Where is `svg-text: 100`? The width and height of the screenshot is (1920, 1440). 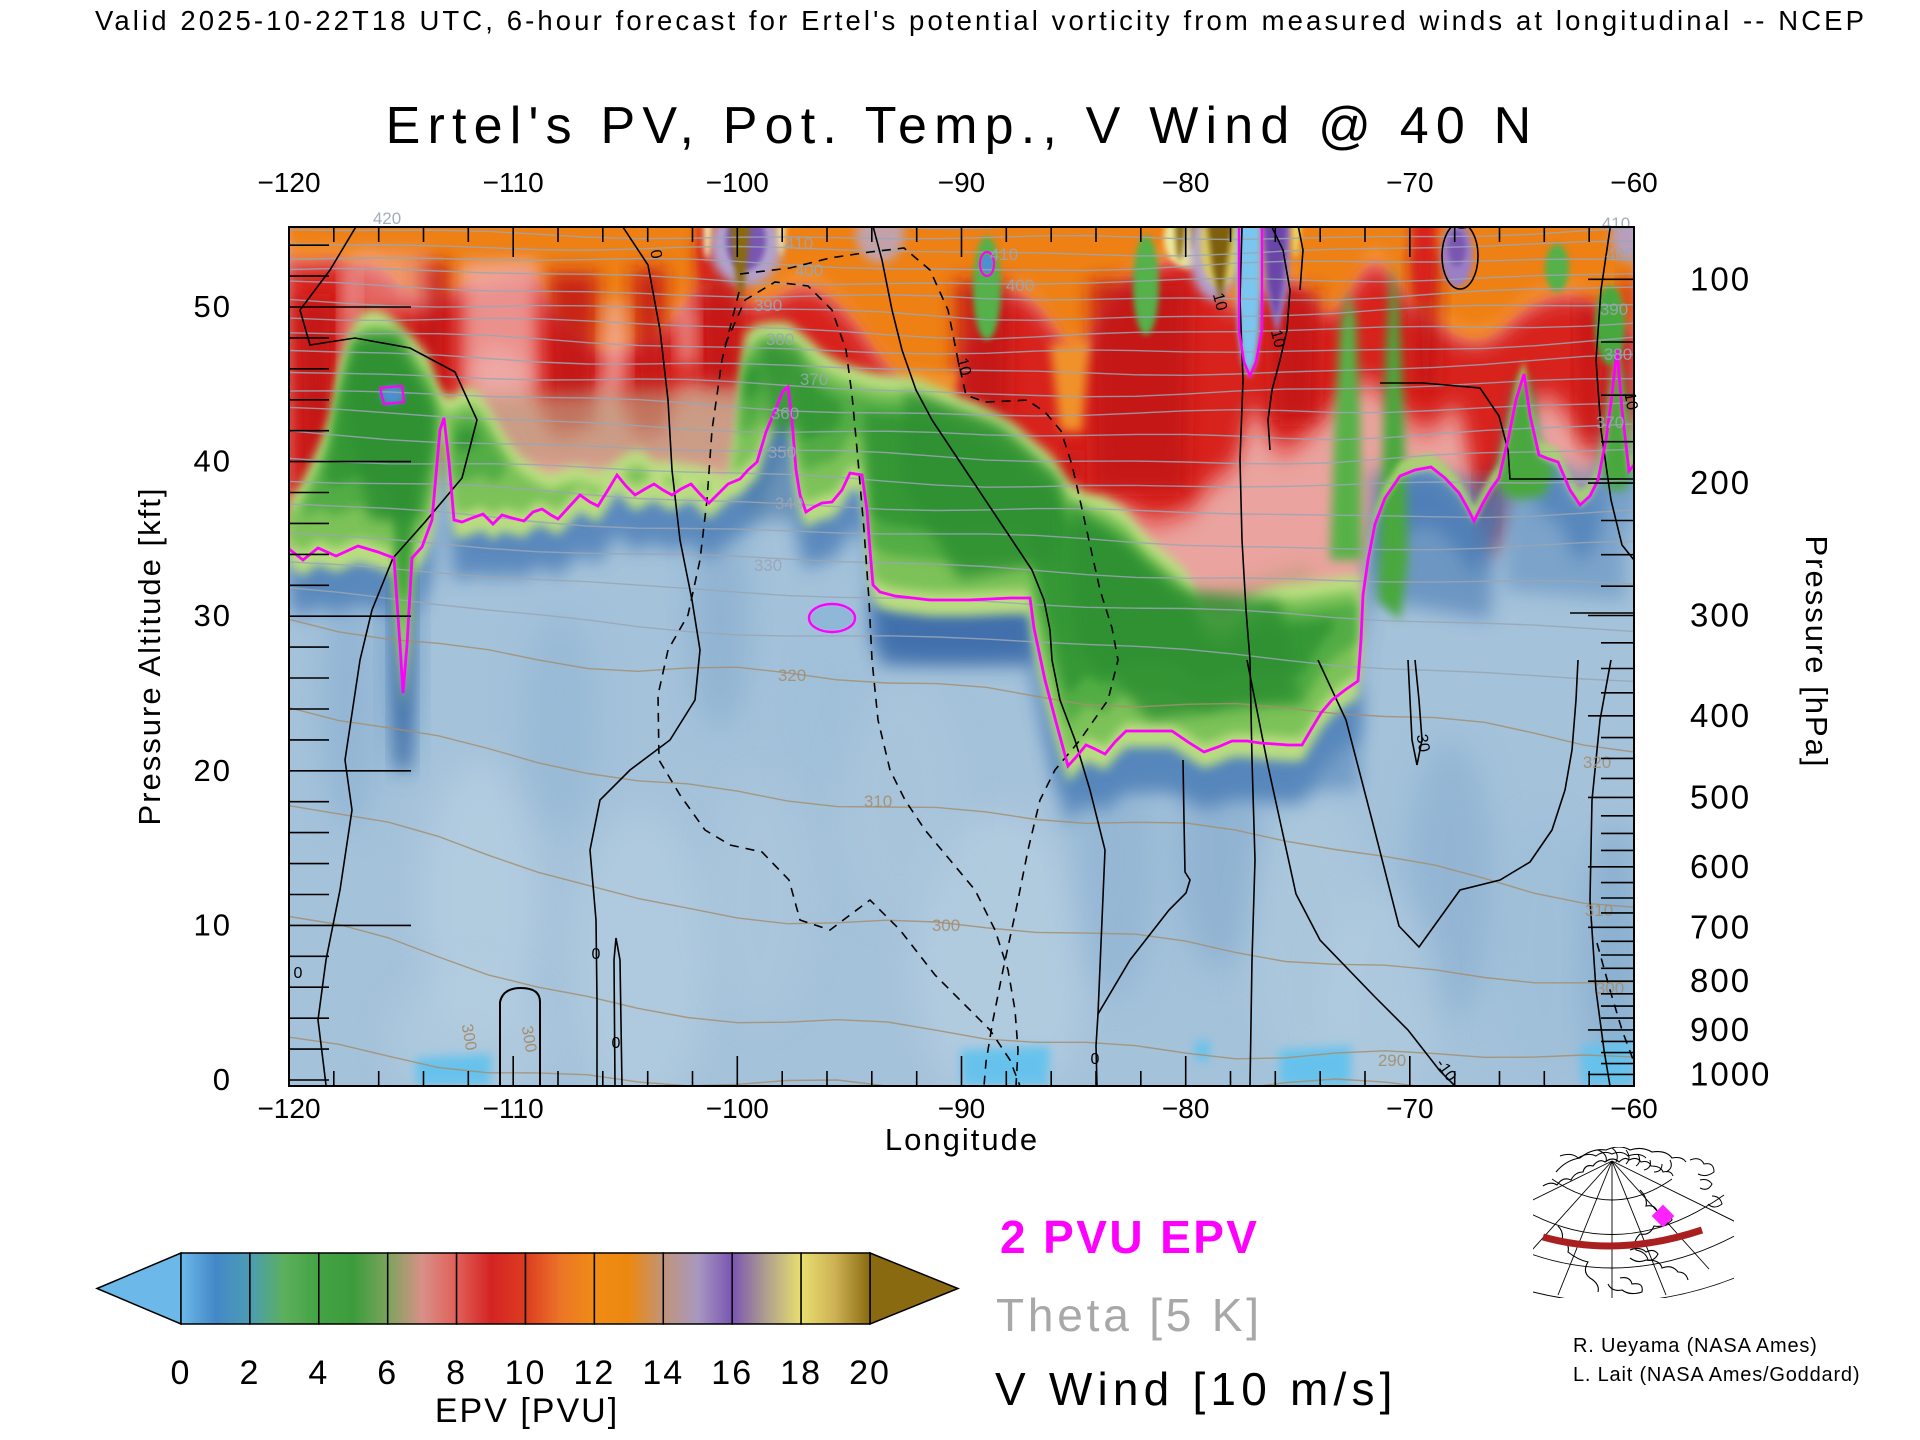
svg-text: 100 is located at coordinates (1720, 278).